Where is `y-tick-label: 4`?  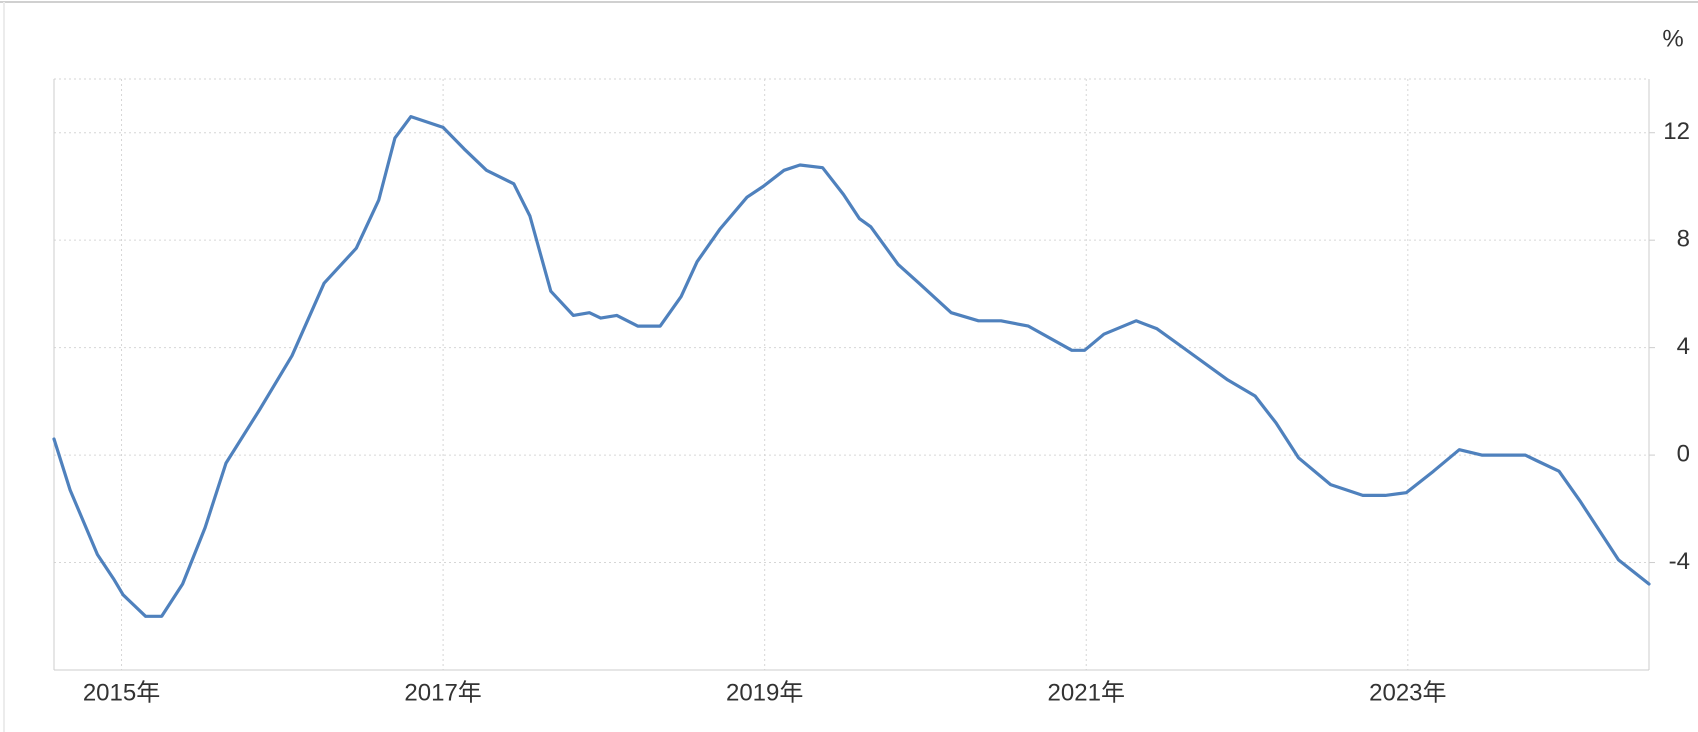
y-tick-label: 4 is located at coordinates (1683, 346).